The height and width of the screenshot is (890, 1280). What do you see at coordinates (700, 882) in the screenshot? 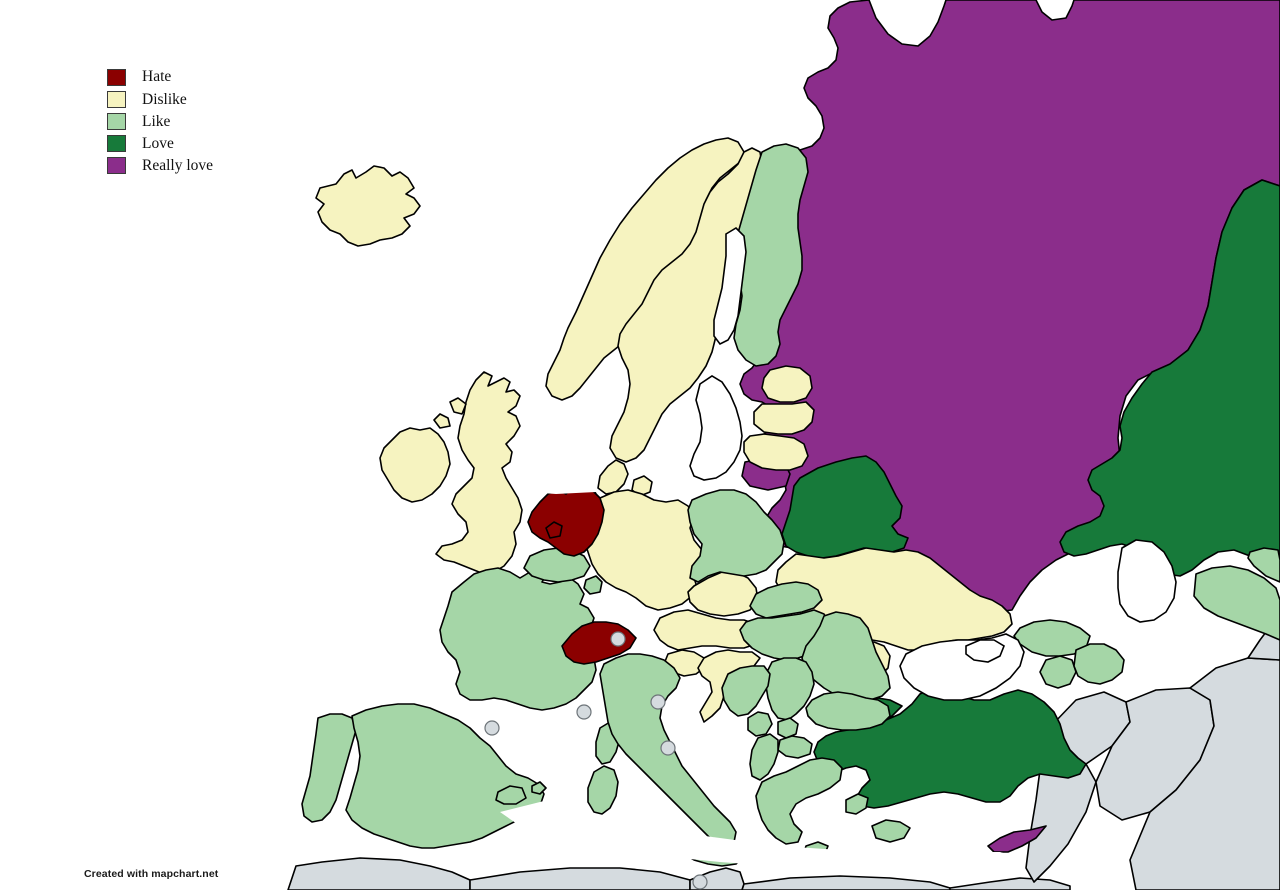
I see `marker-malta` at bounding box center [700, 882].